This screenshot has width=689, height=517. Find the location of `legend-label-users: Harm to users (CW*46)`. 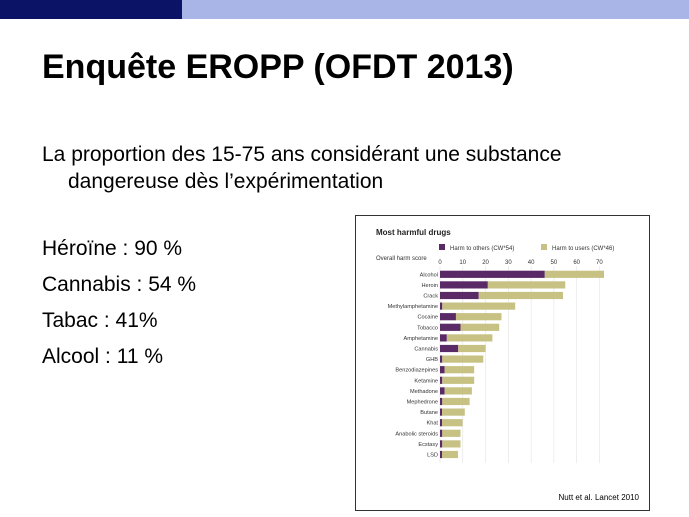

legend-label-users: Harm to users (CW*46) is located at coordinates (583, 249).